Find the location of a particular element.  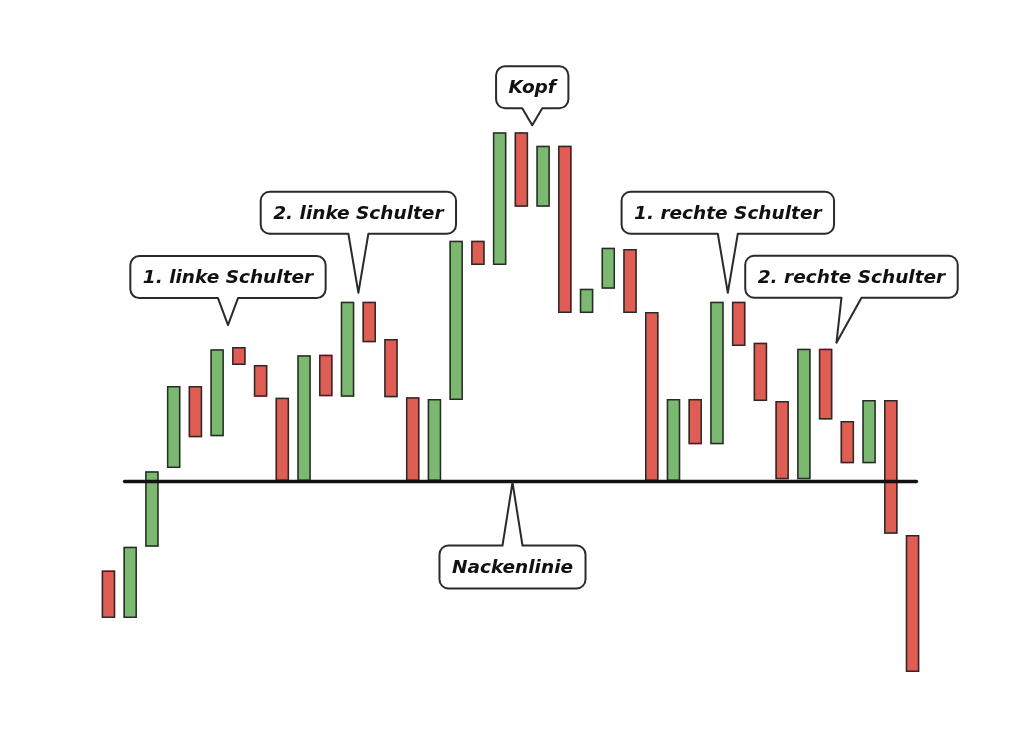

ref-line-label: Nackenlinie is located at coordinates (512, 566).